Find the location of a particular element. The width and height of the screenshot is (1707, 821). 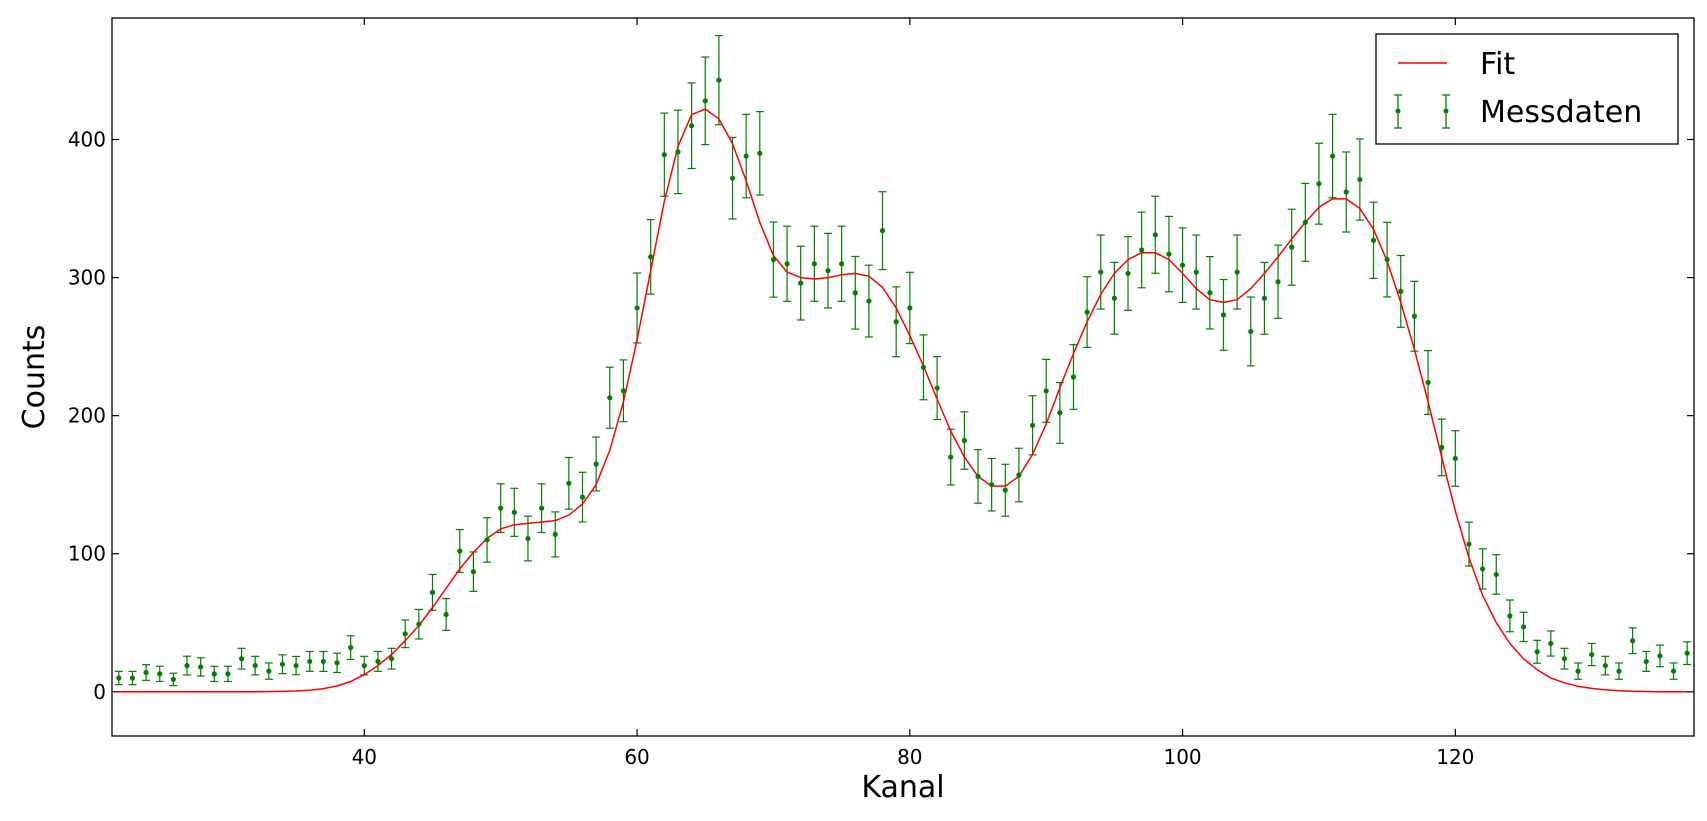

y-tick-label: 400 is located at coordinates (87, 140).